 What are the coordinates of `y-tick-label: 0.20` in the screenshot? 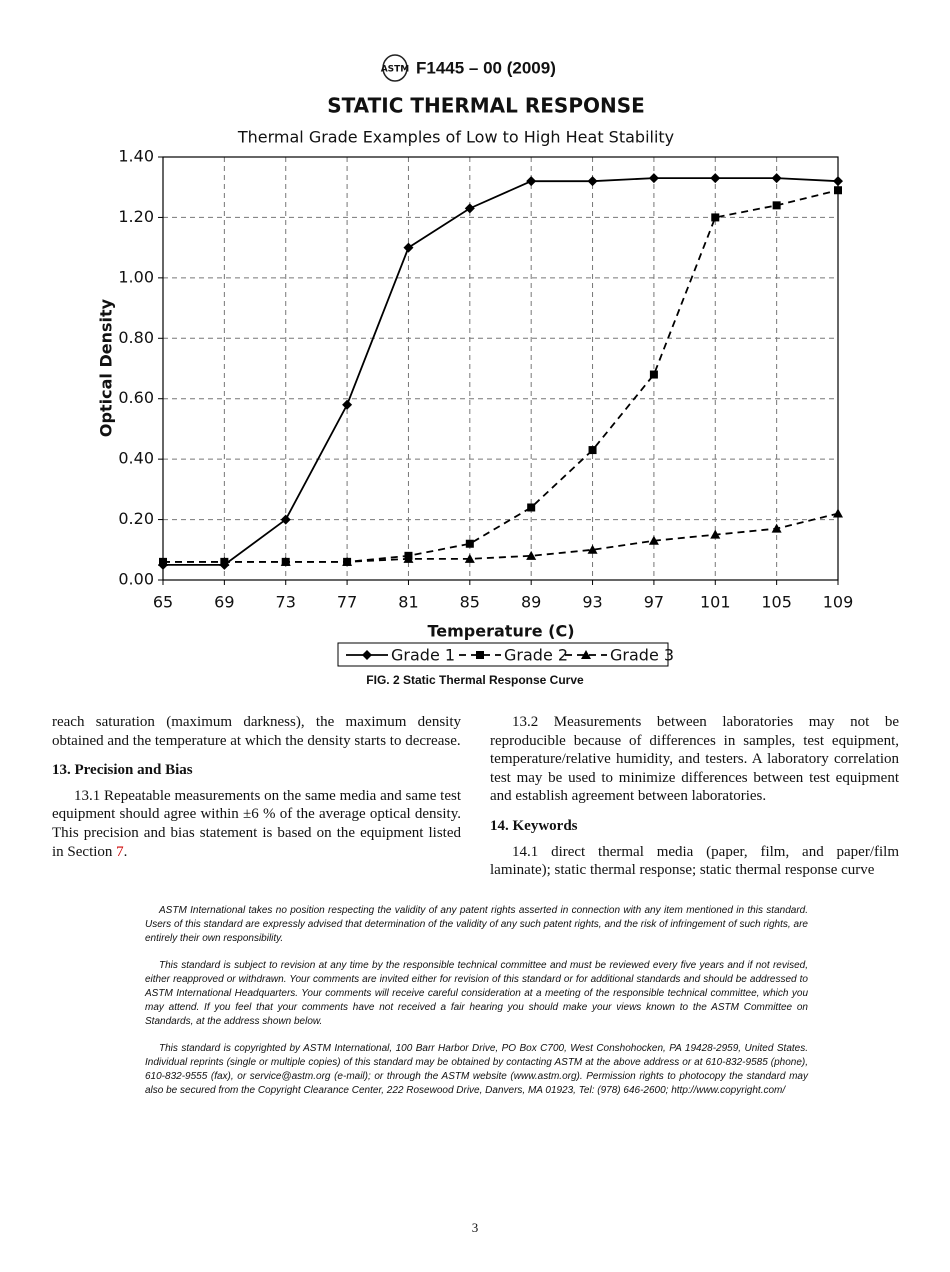 It's located at (136, 518).